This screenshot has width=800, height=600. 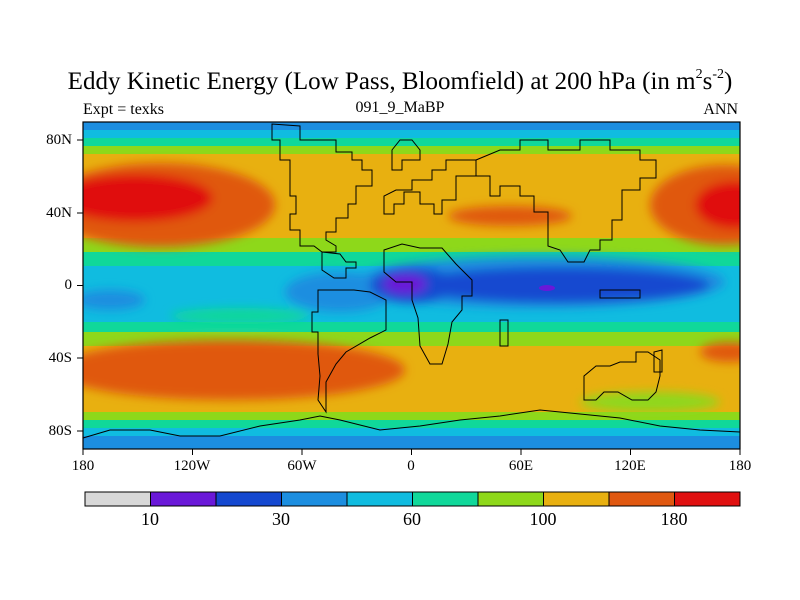 I want to click on green-intrusion-s, so click(x=240, y=316).